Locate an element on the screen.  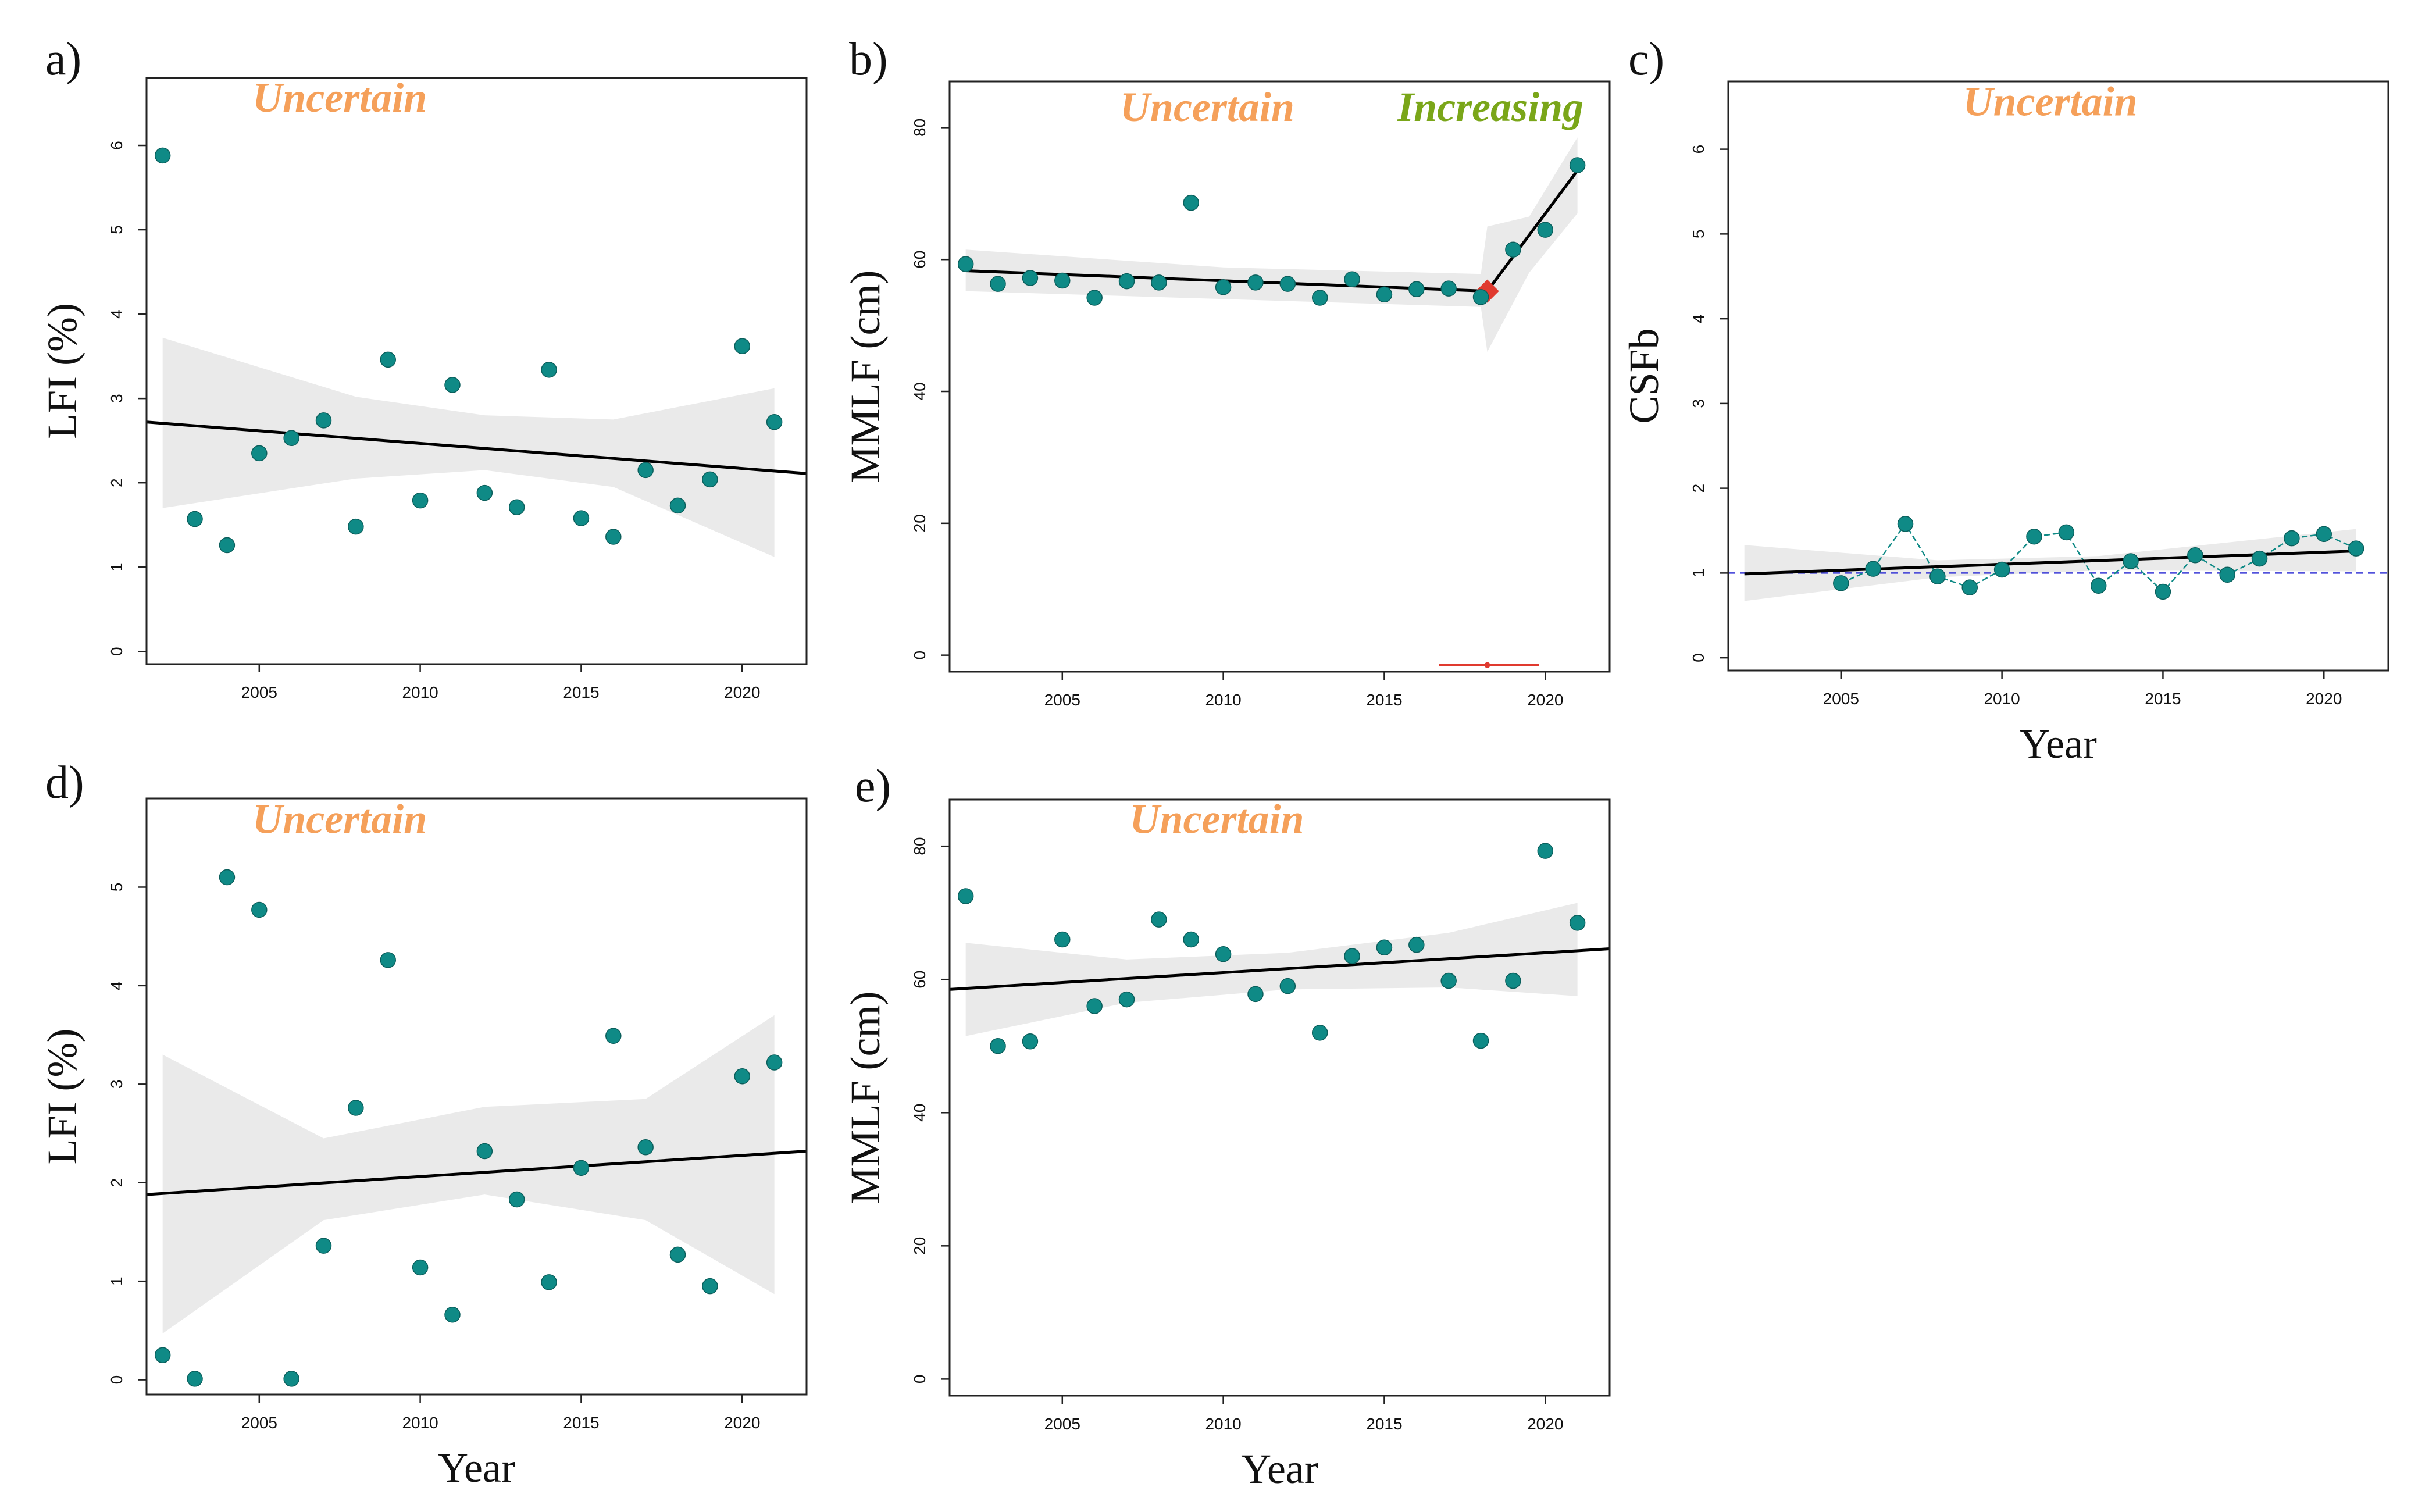
plot-frame-a is located at coordinates (476, 371).